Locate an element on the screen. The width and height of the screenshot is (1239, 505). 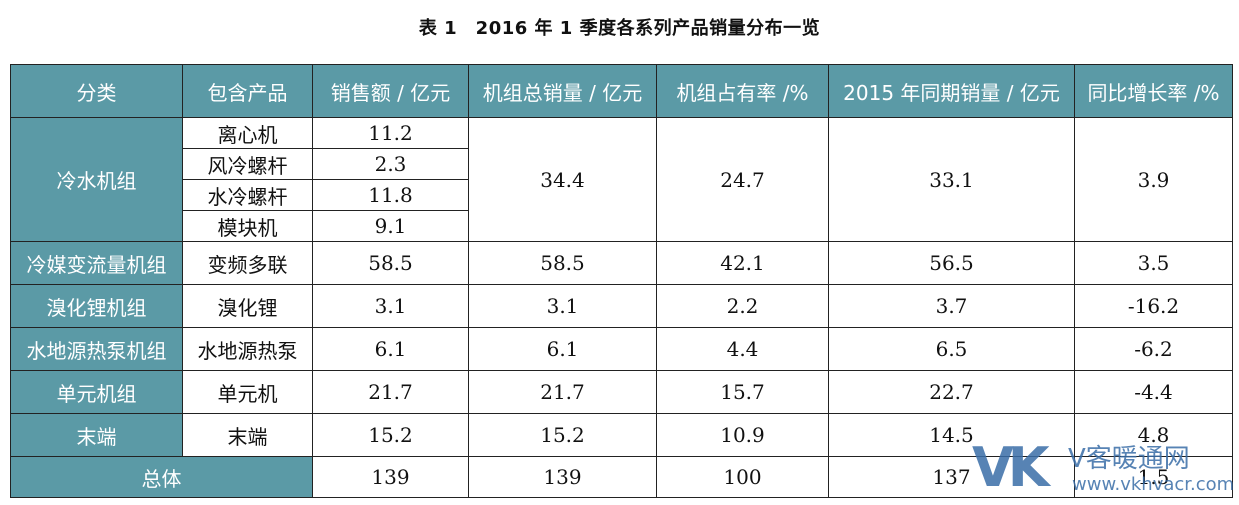
sales-cell: 6.1 is located at coordinates (390, 349).